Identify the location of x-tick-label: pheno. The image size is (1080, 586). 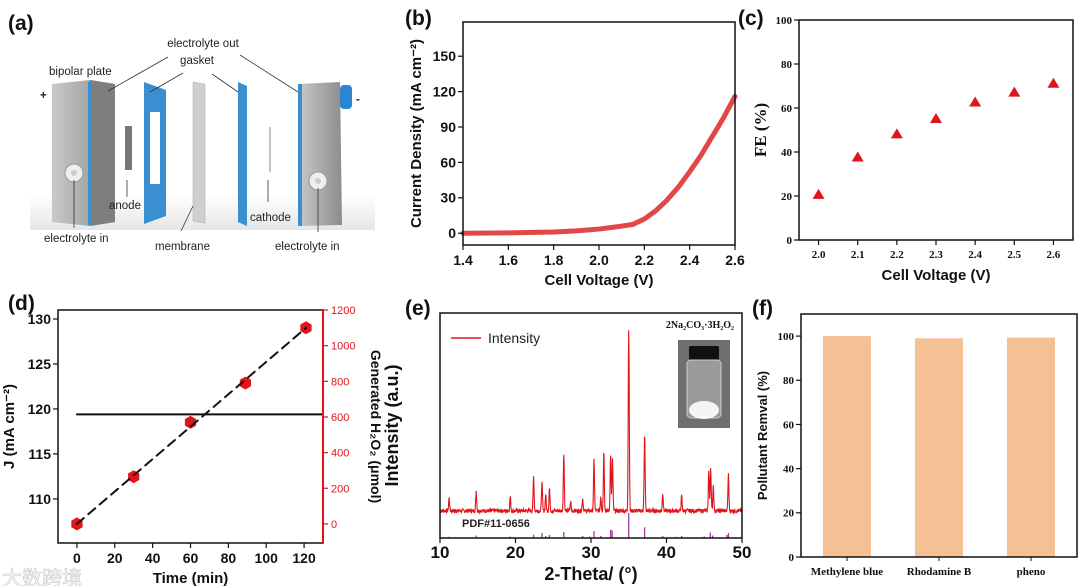
(1031, 572).